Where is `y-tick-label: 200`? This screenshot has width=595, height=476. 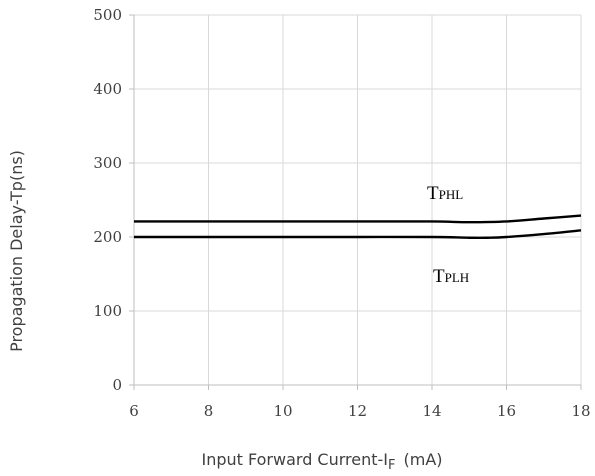
y-tick-label: 200 is located at coordinates (107, 237).